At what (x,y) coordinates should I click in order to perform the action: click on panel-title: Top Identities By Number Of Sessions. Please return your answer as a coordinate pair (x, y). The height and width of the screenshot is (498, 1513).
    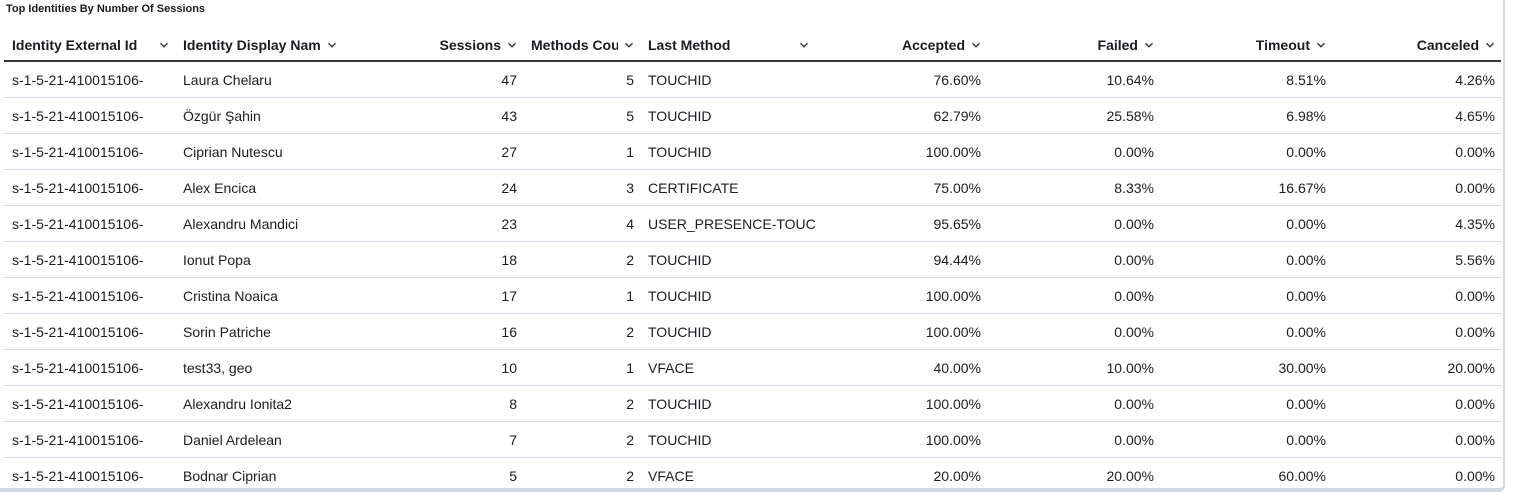
    Looking at the image, I should click on (106, 9).